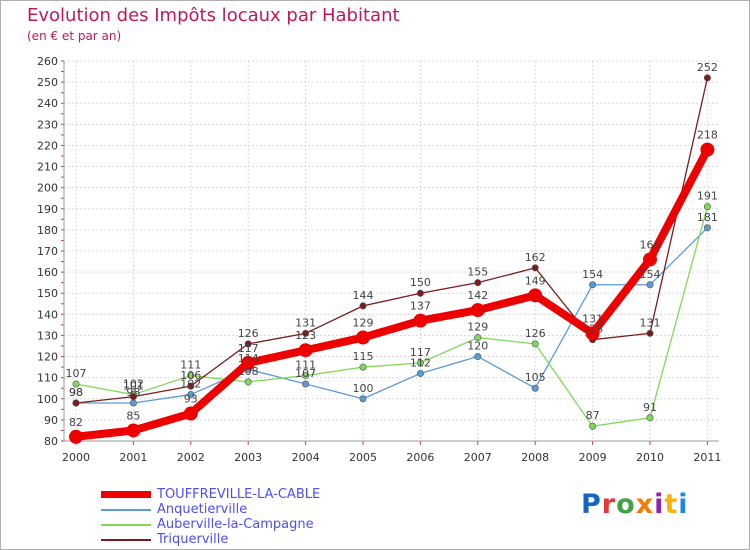 The width and height of the screenshot is (750, 550). I want to click on x-tick-label: 2006, so click(420, 457).